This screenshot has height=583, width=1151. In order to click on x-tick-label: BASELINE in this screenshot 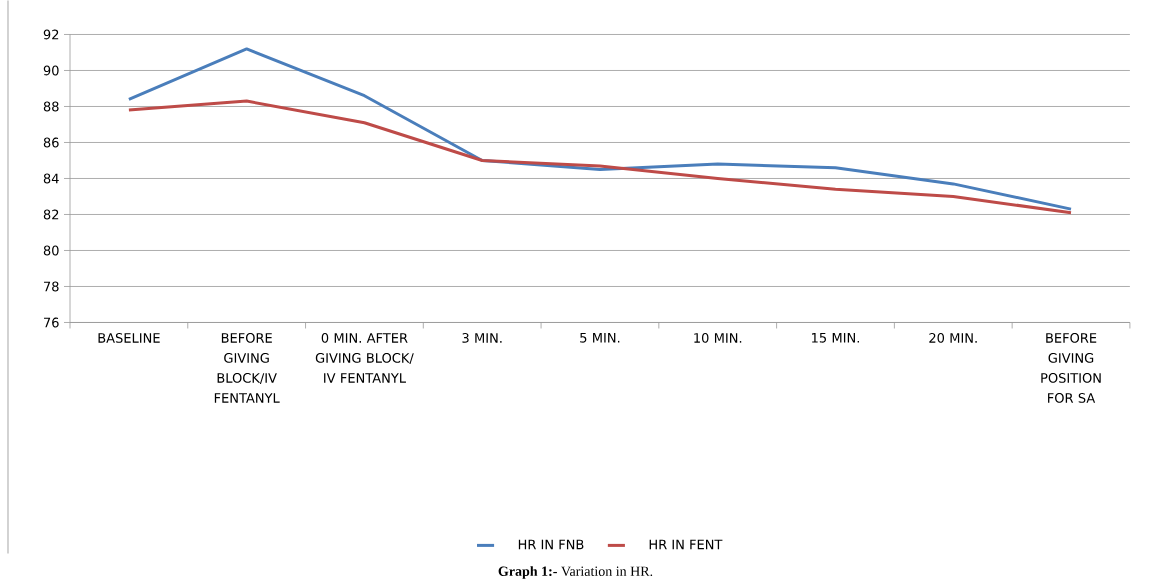, I will do `click(129, 337)`.